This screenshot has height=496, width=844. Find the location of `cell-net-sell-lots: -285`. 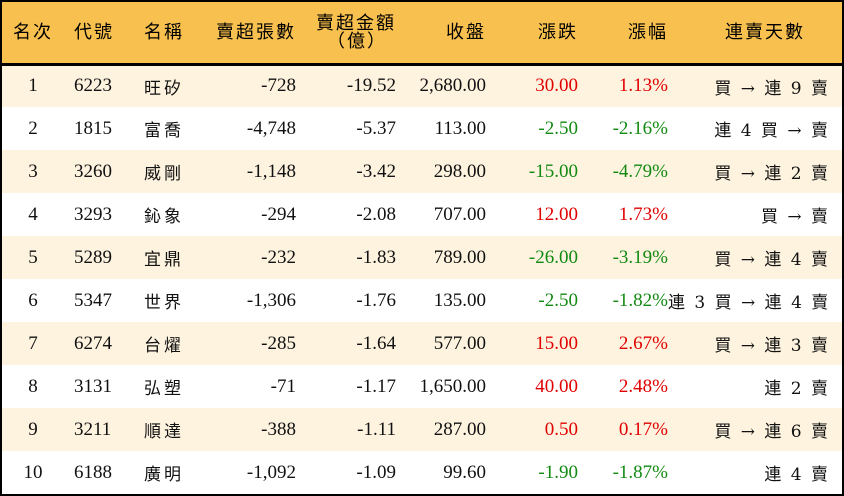

cell-net-sell-lots: -285 is located at coordinates (278, 343).